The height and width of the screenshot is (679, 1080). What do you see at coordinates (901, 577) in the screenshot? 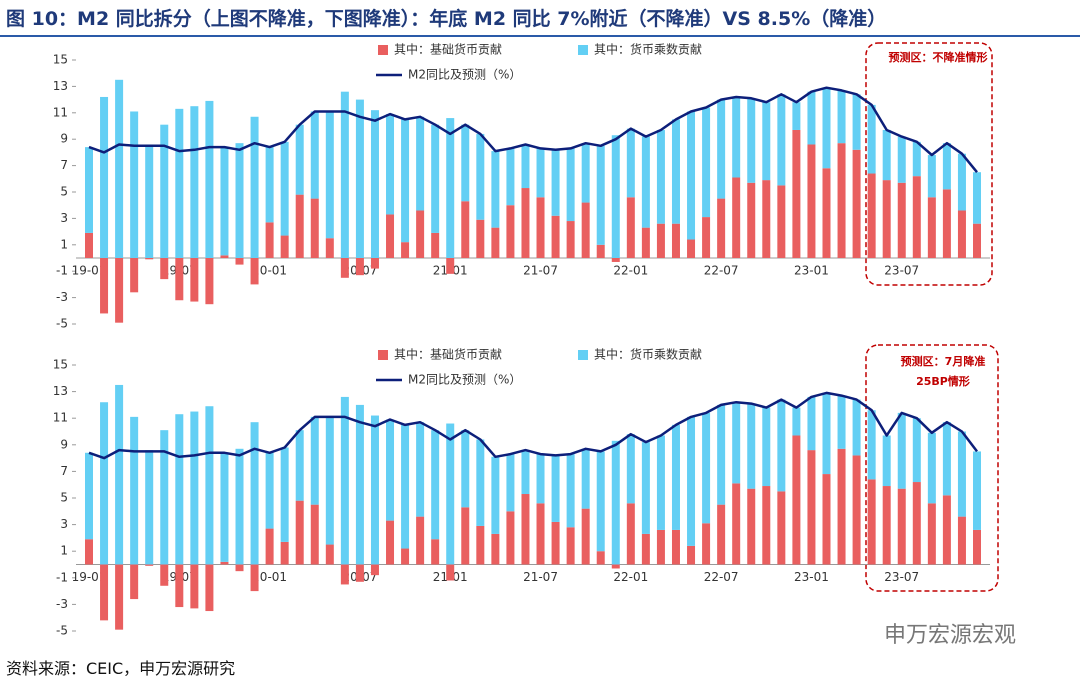
I see `x-tick-label: 23-07` at bounding box center [901, 577].